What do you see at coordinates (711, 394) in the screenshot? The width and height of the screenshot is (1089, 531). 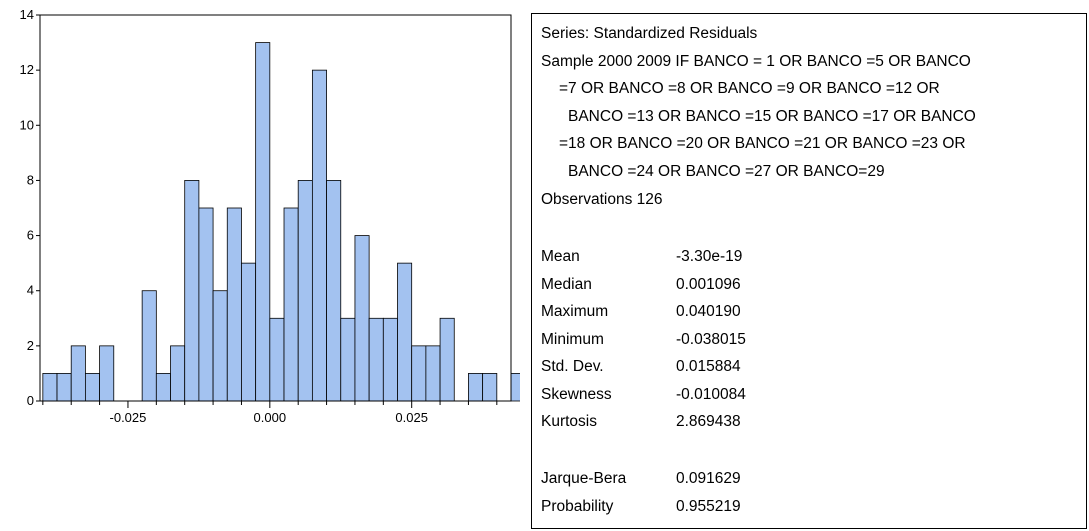 I see `stat-value: -0.010084` at bounding box center [711, 394].